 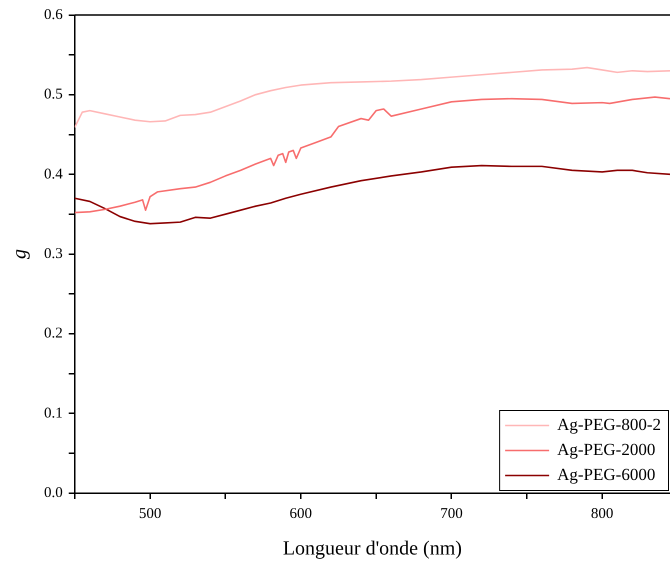 What do you see at coordinates (54, 14) in the screenshot?
I see `y-tick-label: 0.6` at bounding box center [54, 14].